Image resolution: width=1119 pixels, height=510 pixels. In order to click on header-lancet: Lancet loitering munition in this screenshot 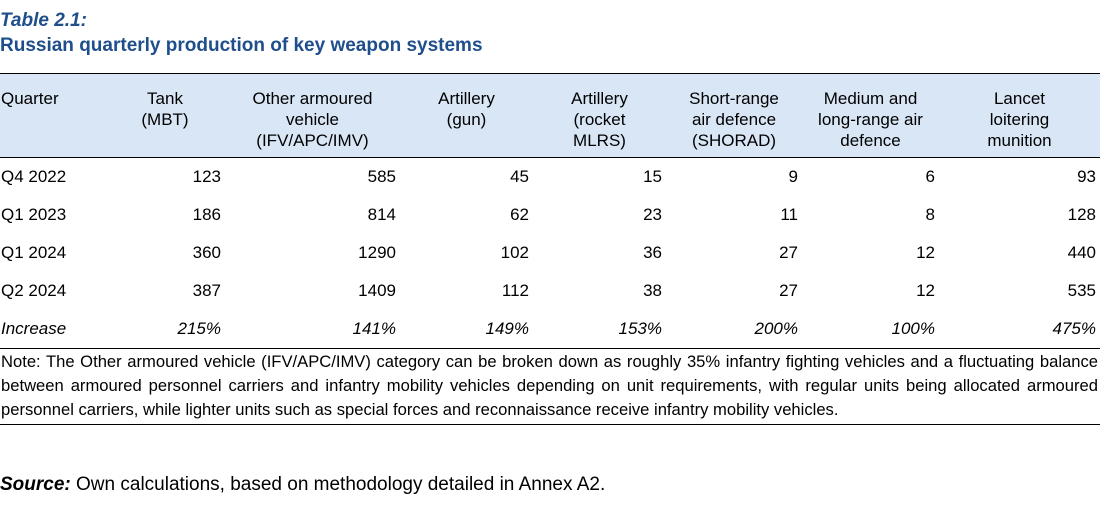, I will do `click(1019, 115)`.